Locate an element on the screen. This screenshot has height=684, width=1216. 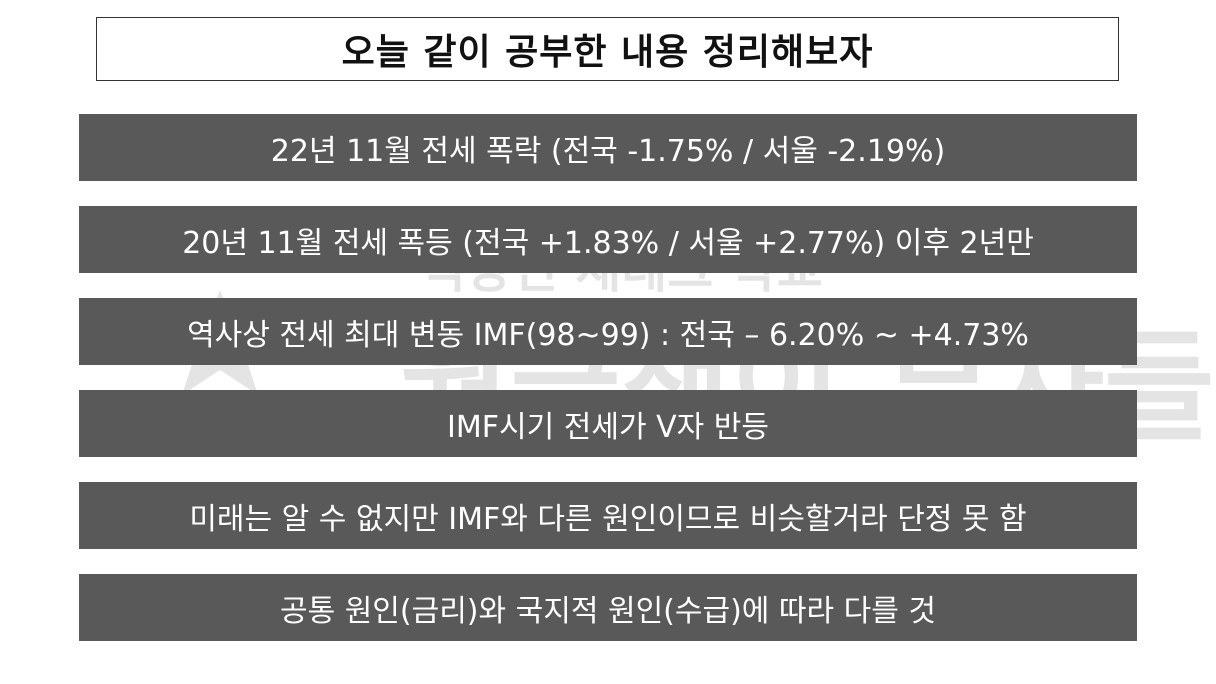
summary-bar-5: 미래는 알 수 없지만 IMF와 다른 원인이므로 비슷할거라 단정 못 함 is located at coordinates (608, 515).